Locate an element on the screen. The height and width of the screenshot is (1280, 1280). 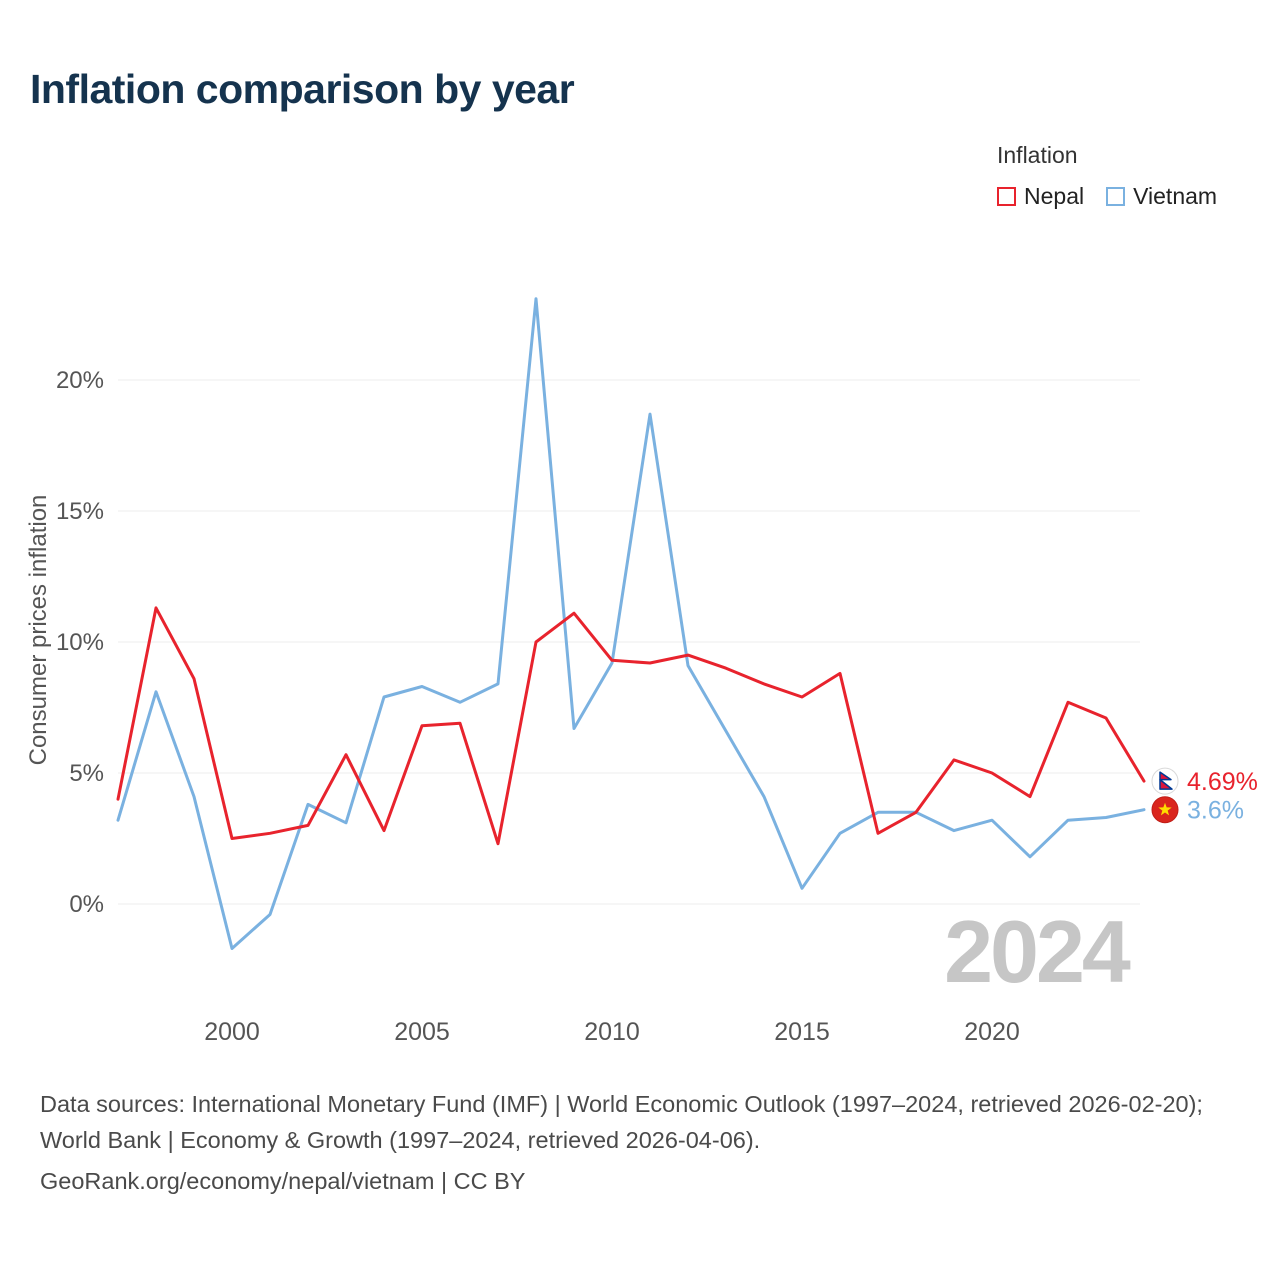
y-tick-label: 20% is located at coordinates (80, 380).